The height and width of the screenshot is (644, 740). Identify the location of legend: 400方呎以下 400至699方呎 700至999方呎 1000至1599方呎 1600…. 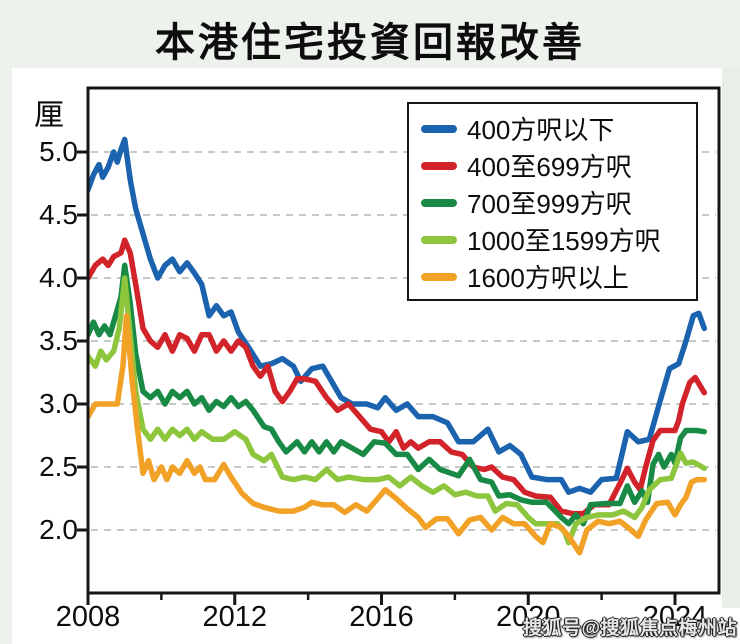
(552, 201).